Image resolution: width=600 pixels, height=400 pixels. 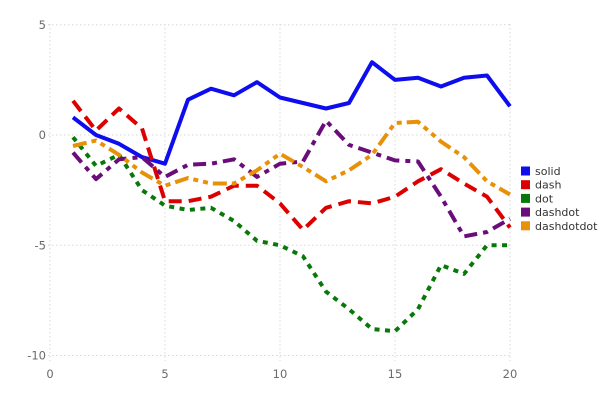 I want to click on legend-swatch-dashdotdot, so click(x=525, y=226).